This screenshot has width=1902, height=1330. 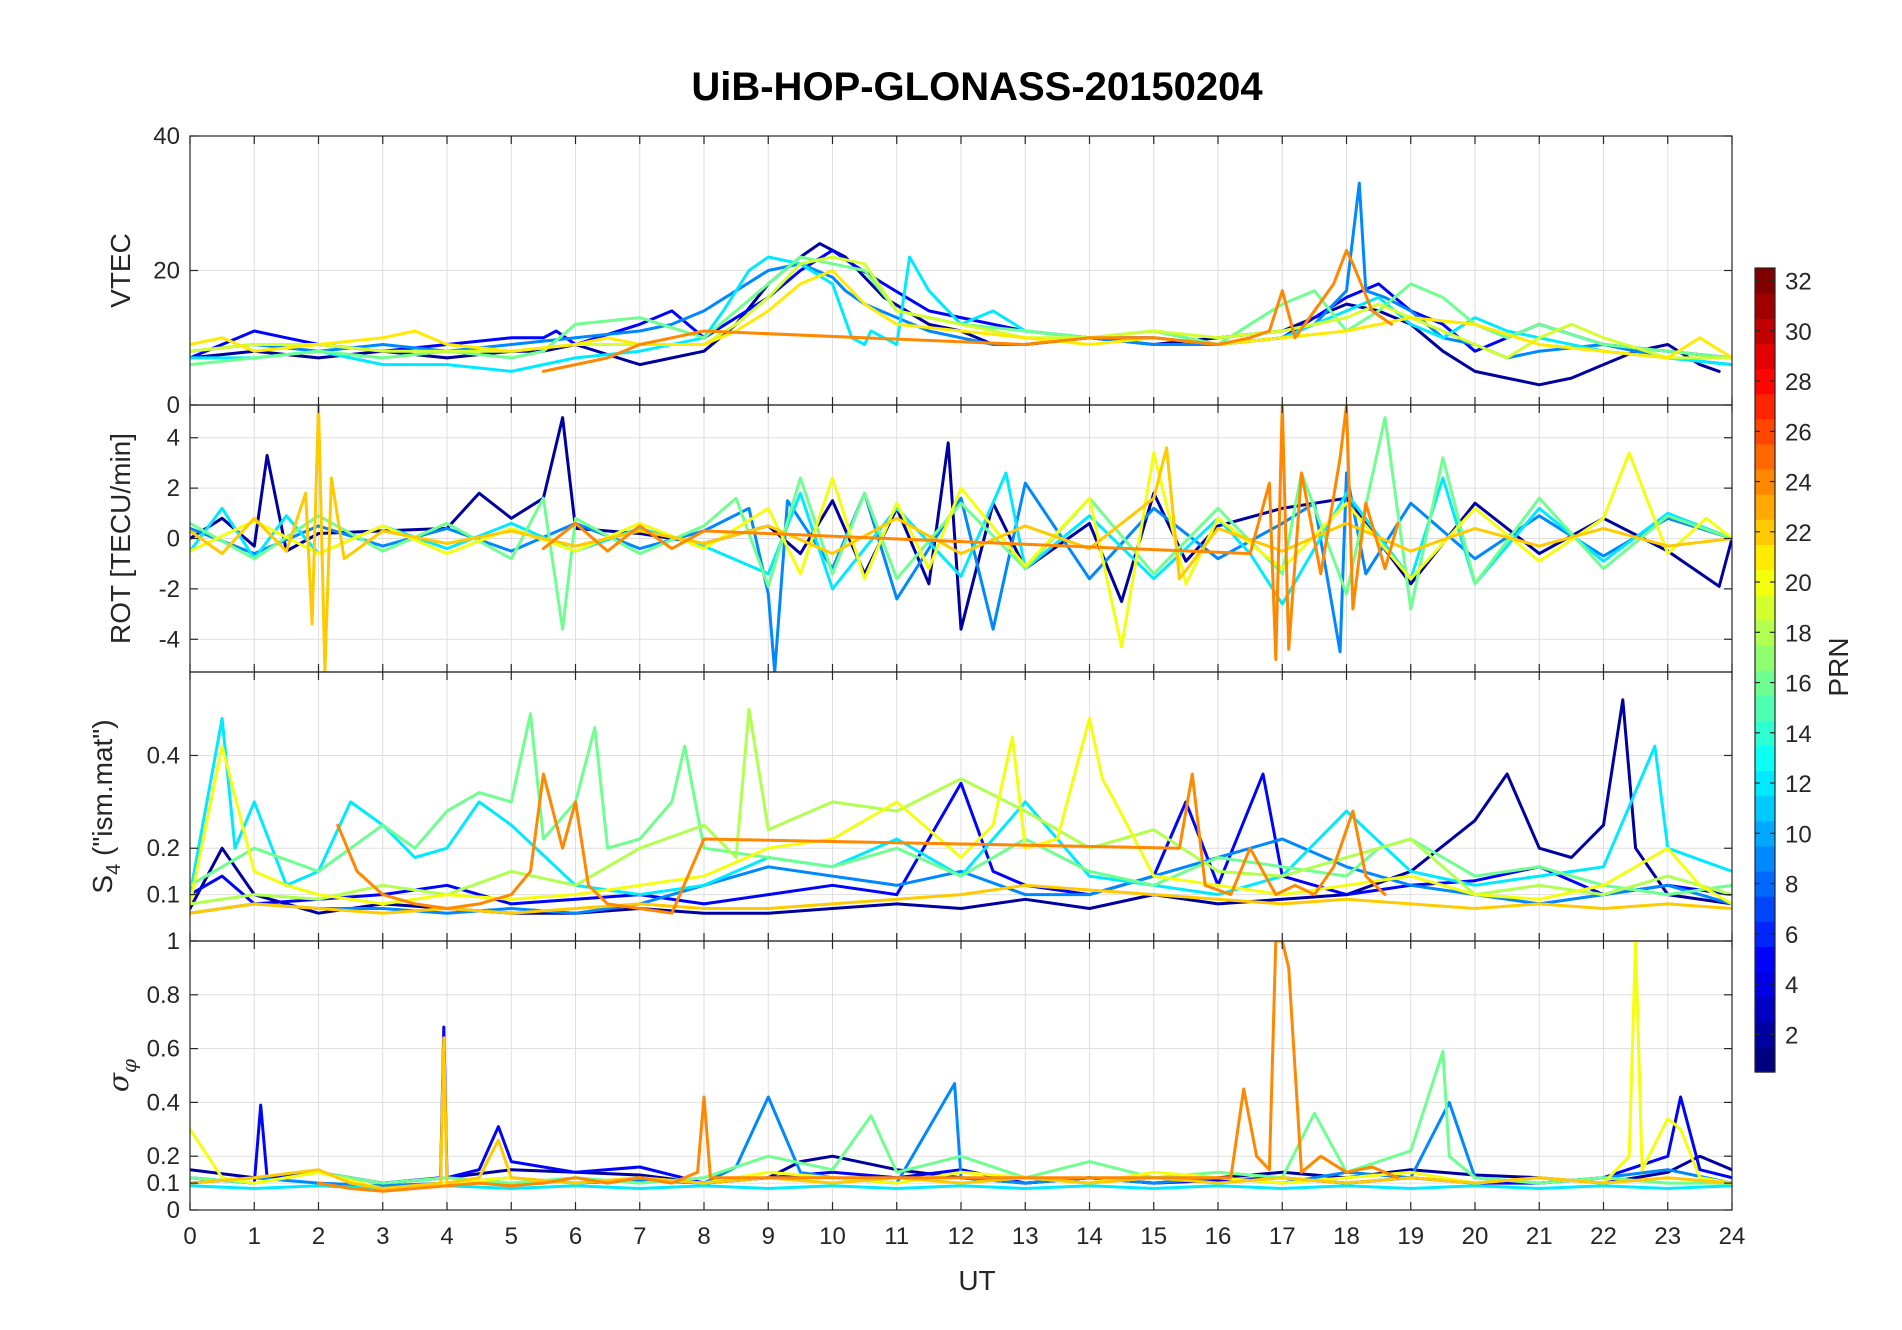 I want to click on x-tick-label: 9, so click(x=768, y=1236).